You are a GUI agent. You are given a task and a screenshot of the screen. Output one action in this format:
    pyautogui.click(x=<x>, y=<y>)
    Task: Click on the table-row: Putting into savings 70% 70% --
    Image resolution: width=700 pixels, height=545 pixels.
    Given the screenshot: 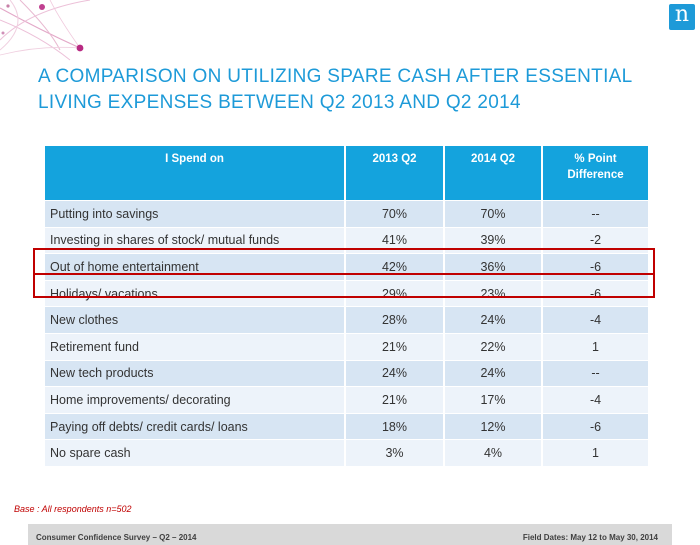 What is the action you would take?
    pyautogui.click(x=346, y=214)
    